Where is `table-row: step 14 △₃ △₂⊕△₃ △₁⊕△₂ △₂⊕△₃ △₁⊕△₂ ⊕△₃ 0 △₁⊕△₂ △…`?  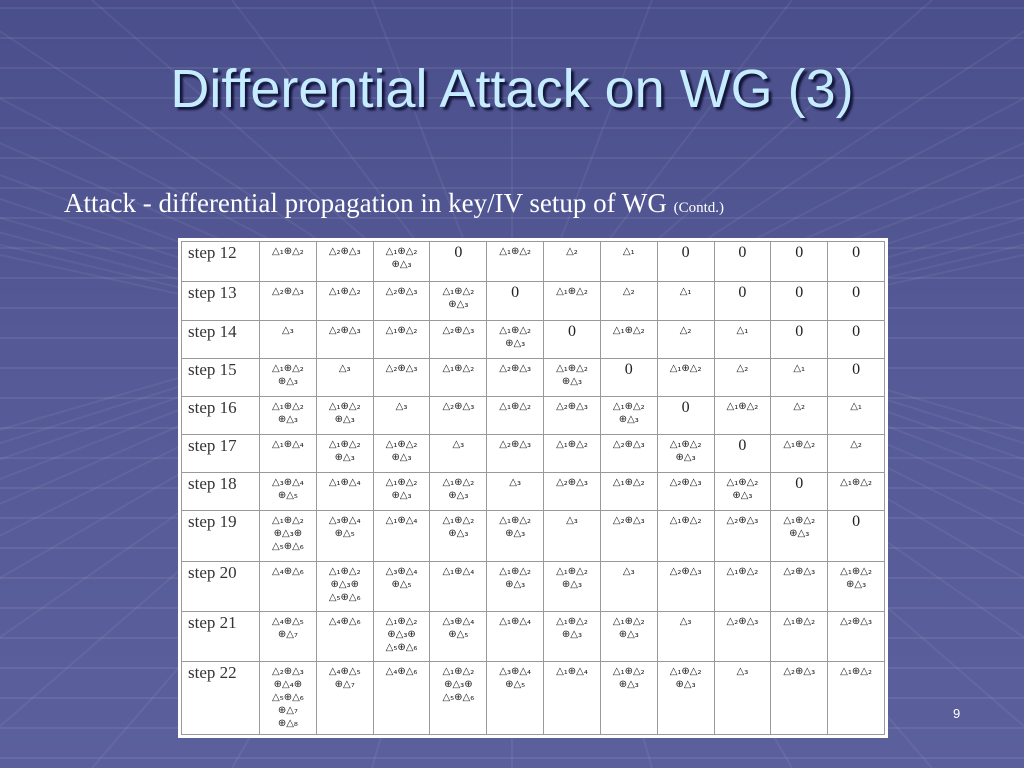
table-row: step 14 △₃ △₂⊕△₃ △₁⊕△₂ △₂⊕△₃ △₁⊕△₂ ⊕△₃ 0 △₁⊕△₂ △… is located at coordinates (533, 339).